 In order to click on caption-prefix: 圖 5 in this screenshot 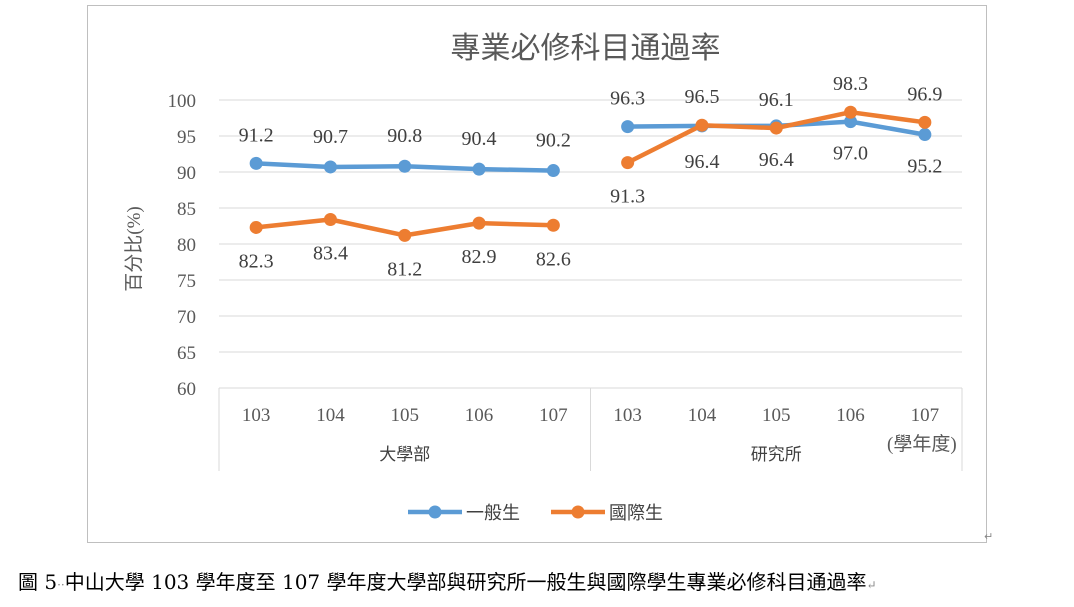, I will do `click(38, 582)`.